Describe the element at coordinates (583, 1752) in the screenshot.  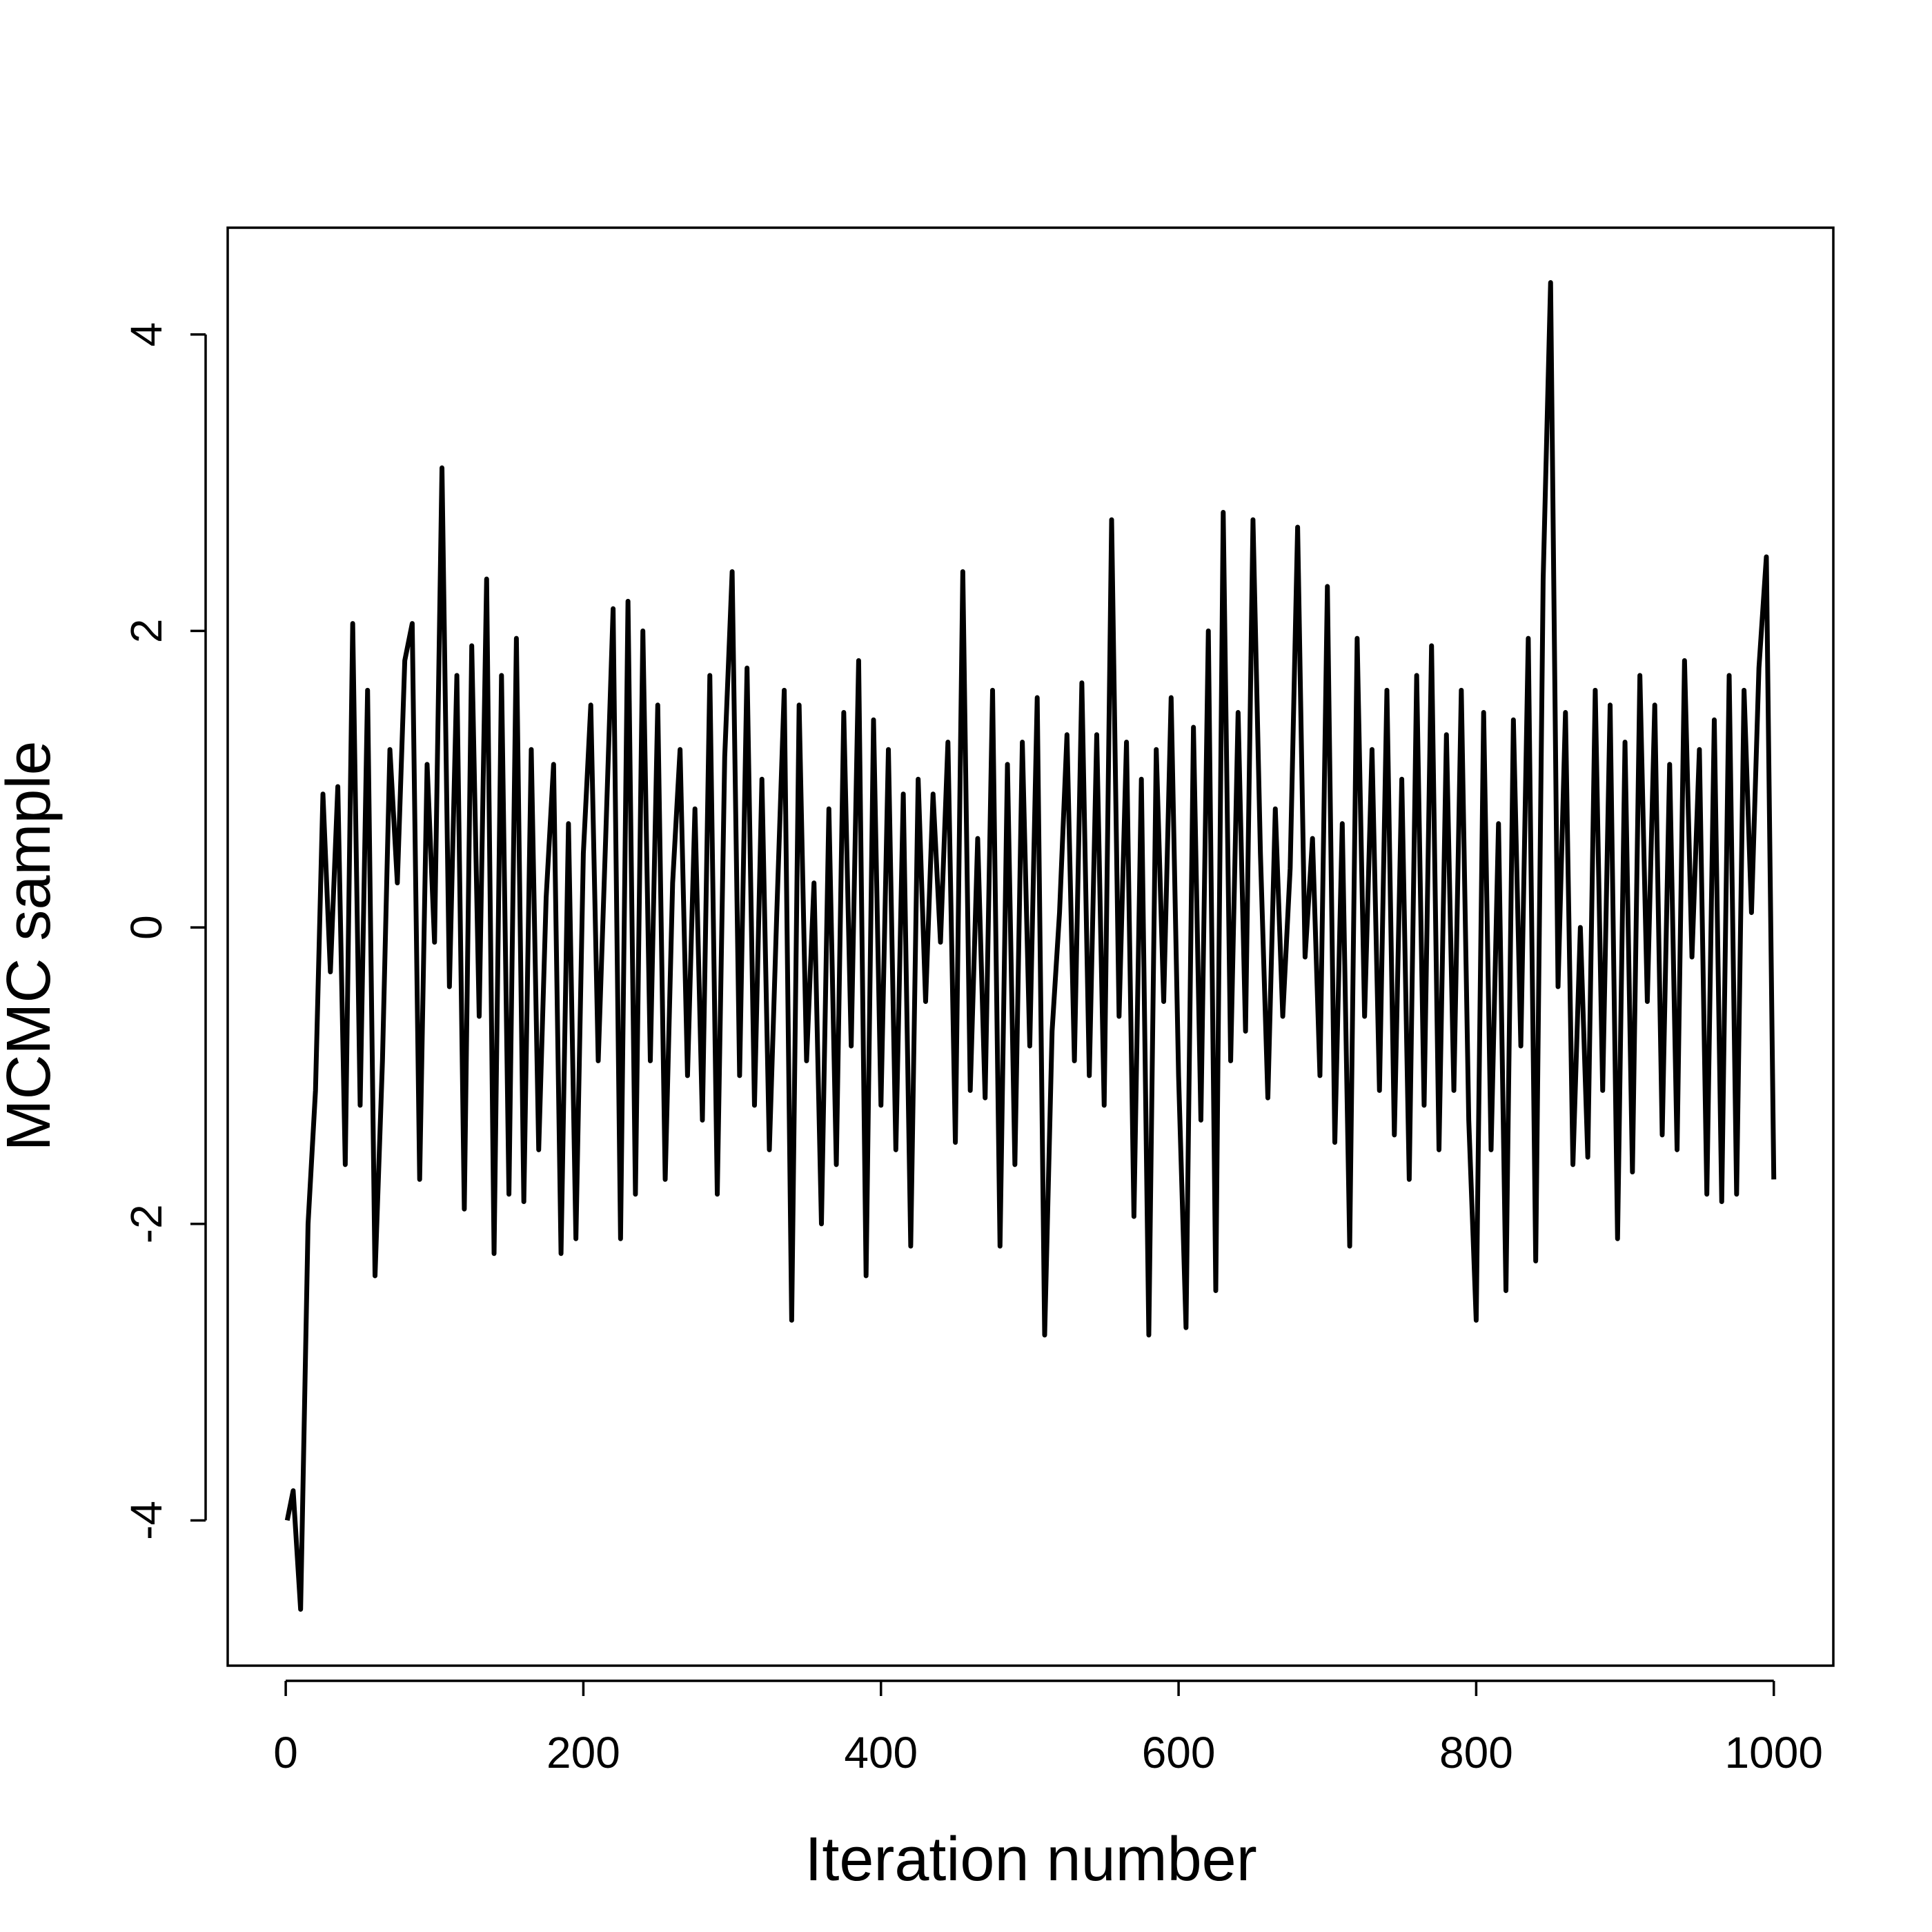
I see `x-tick-label: 200` at that location.